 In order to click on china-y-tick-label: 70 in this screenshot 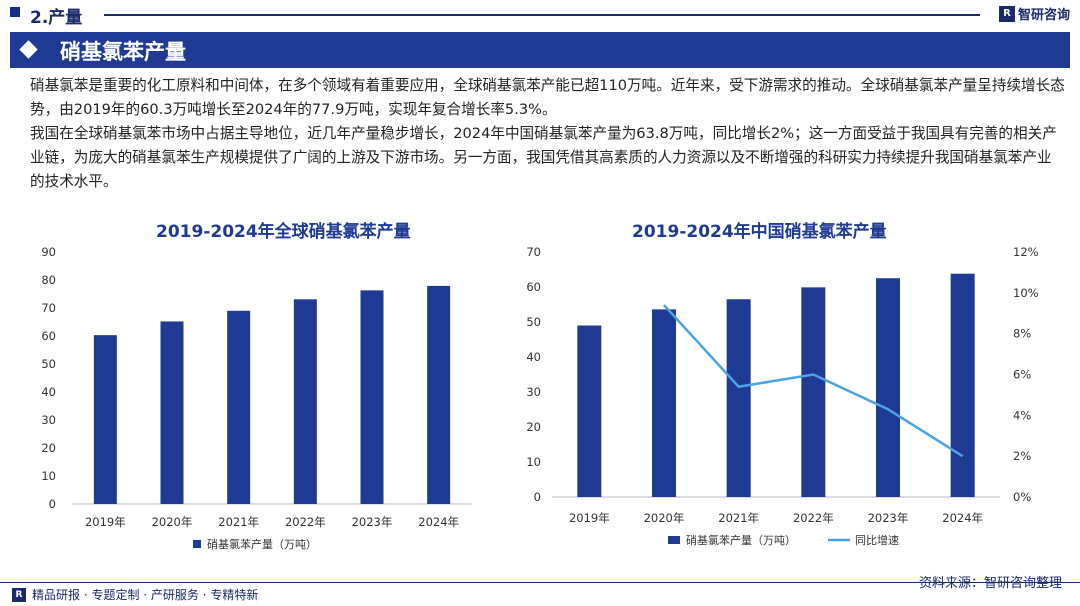, I will do `click(533, 252)`.